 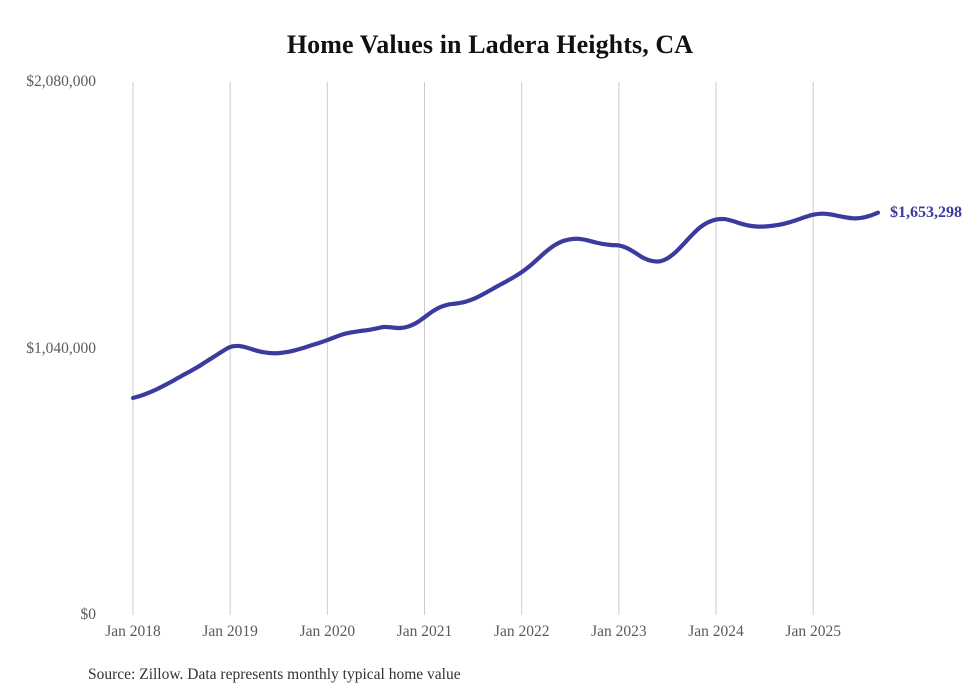 What do you see at coordinates (926, 212) in the screenshot?
I see `end-value-annotation: $1,653,298` at bounding box center [926, 212].